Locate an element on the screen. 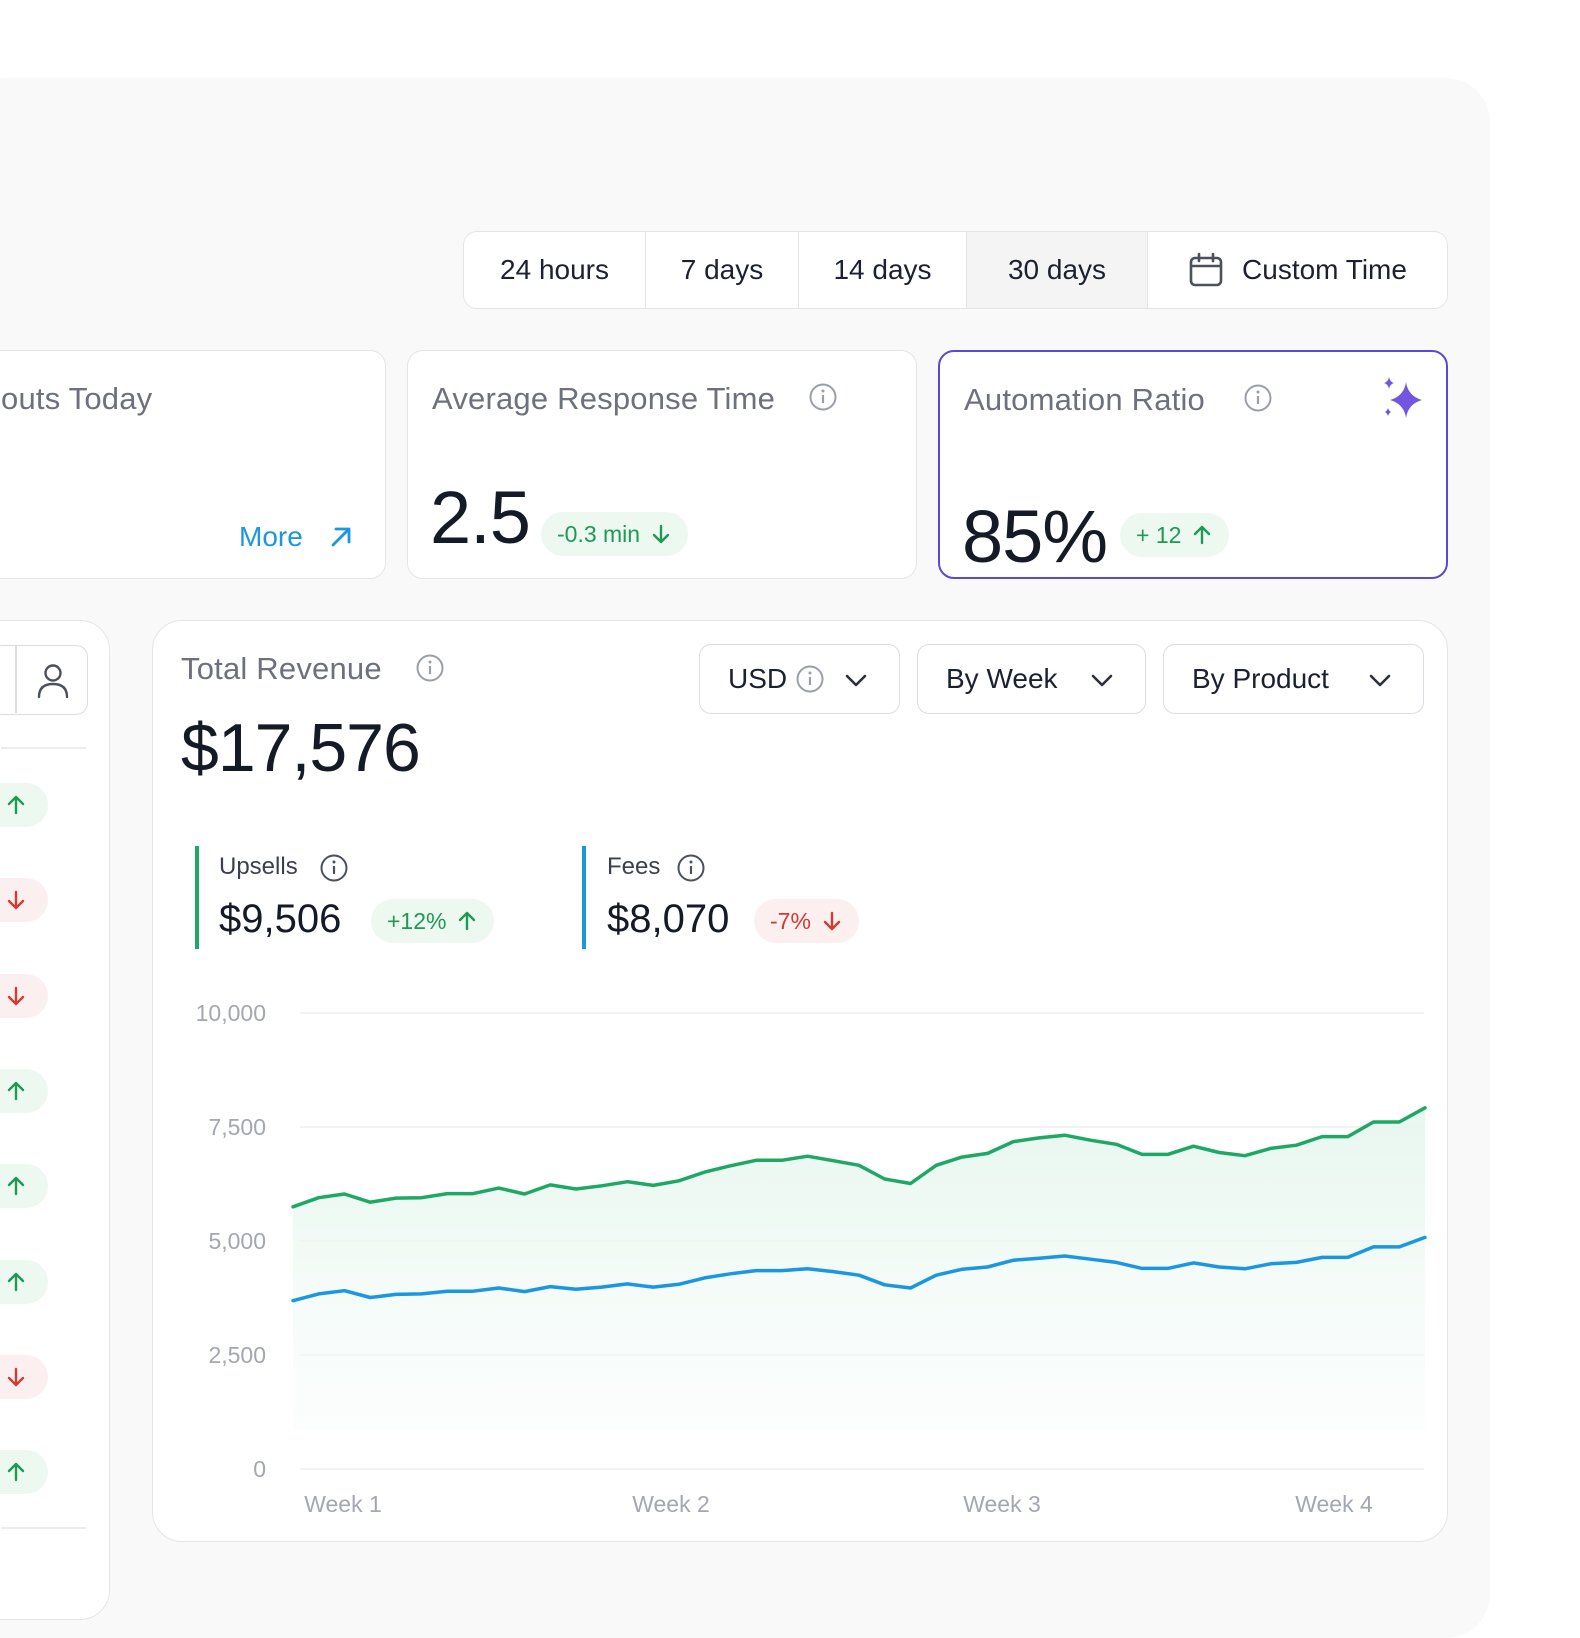 The width and height of the screenshot is (1580, 1638). upsells-indicator is located at coordinates (197, 897).